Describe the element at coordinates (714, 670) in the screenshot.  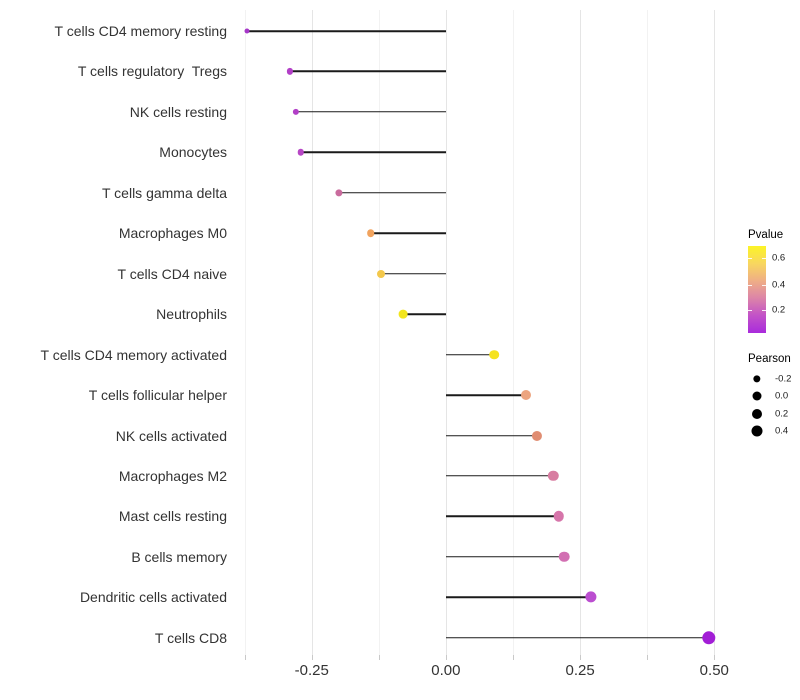
I see `x-tick-label: 0.50` at that location.